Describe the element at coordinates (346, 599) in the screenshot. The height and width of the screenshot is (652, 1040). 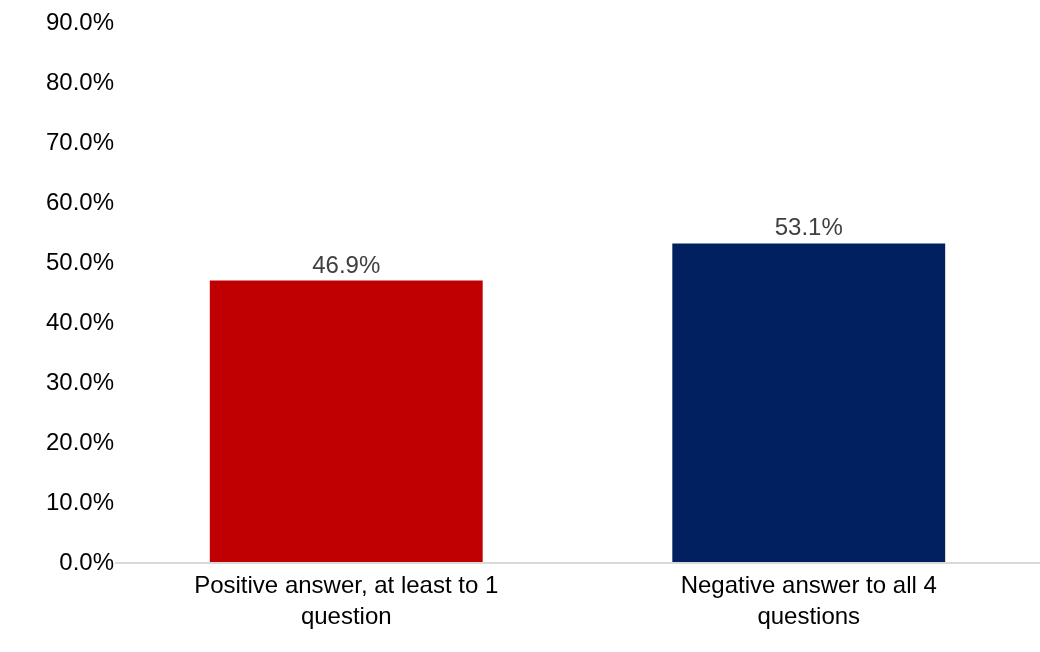
I see `x-tick-label: Positive answer, at least to 1 question` at that location.